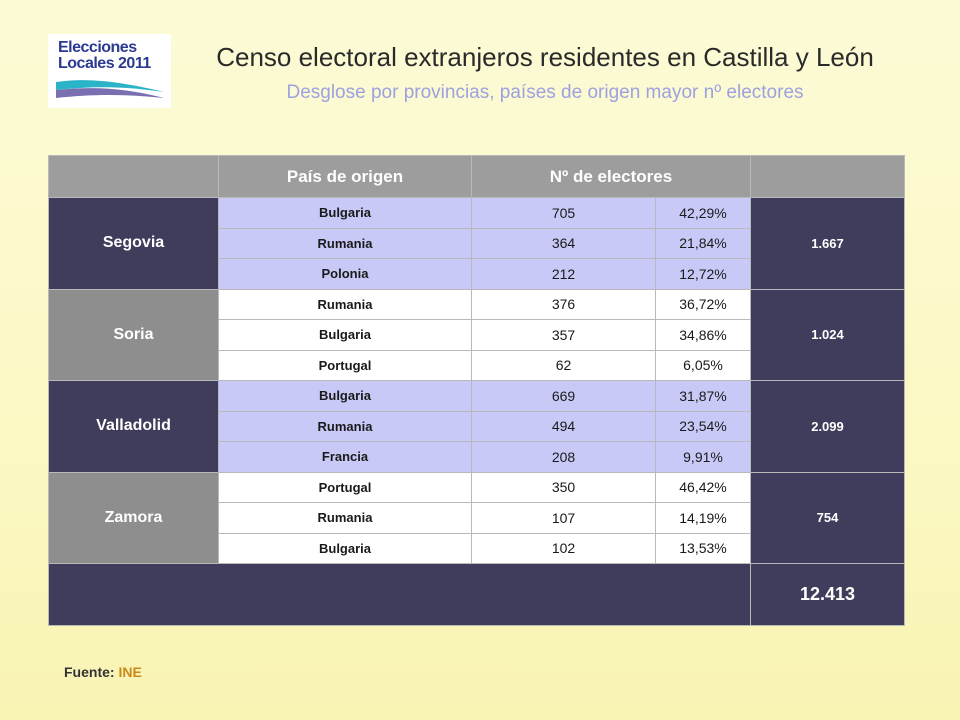  Describe the element at coordinates (563, 335) in the screenshot. I see `electors-cell: 357` at that location.